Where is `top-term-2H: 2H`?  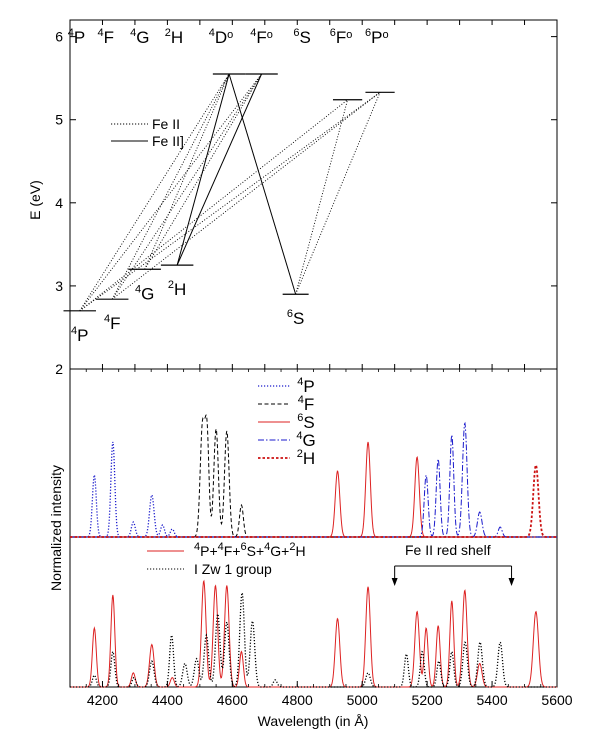
top-term-2H: 2H is located at coordinates (174, 37).